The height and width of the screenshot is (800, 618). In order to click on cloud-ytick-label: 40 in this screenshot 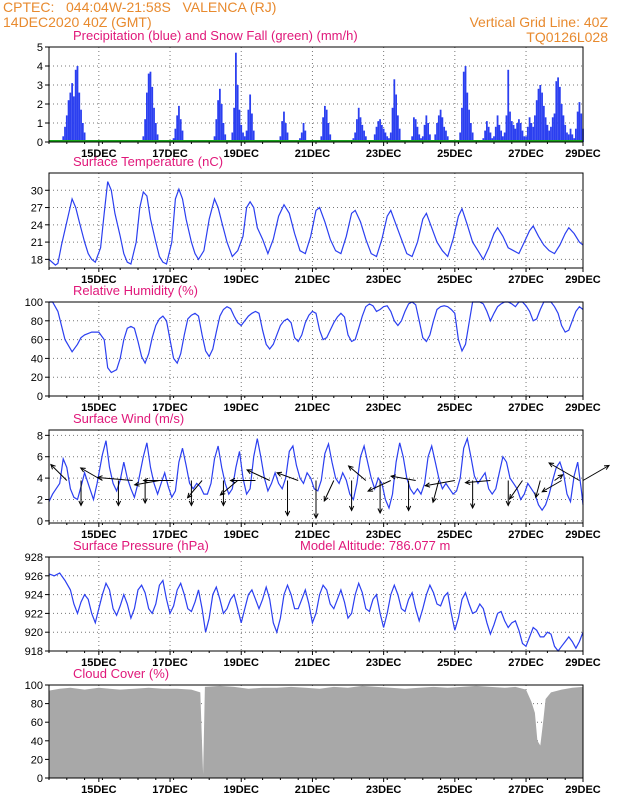, I will do `click(37, 742)`.